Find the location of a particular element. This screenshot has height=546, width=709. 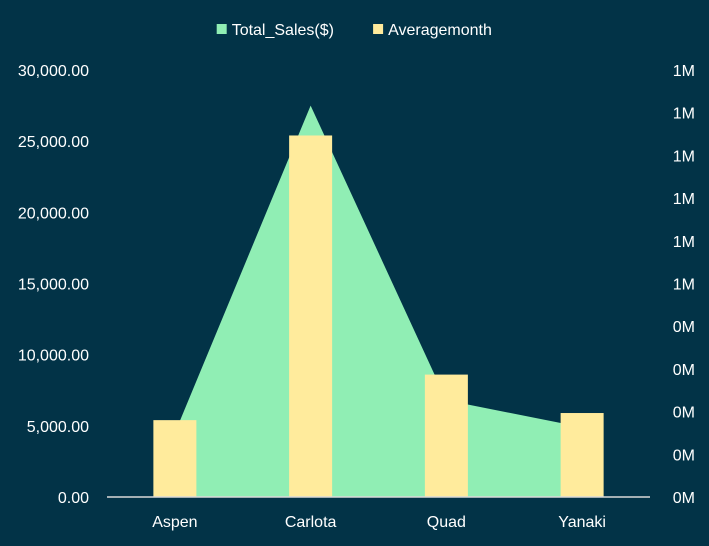

bar-averagemonth-carlota is located at coordinates (311, 316).